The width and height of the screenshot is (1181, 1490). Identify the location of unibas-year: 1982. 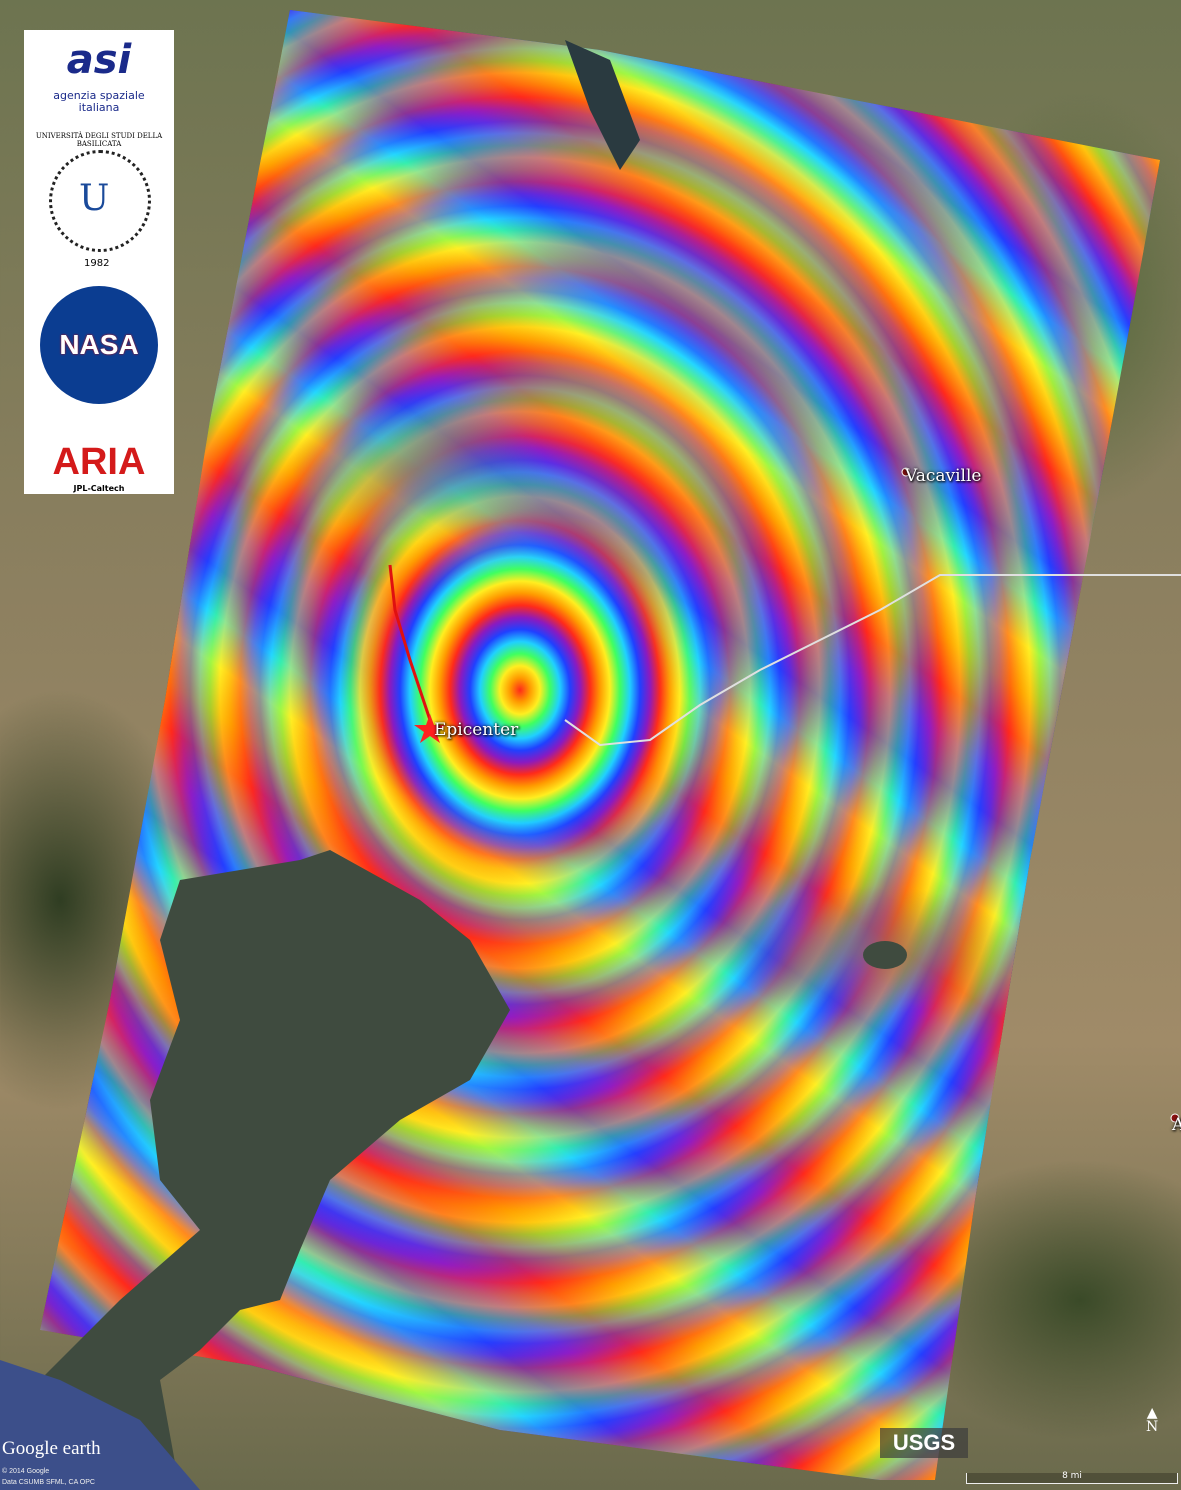
(97, 263).